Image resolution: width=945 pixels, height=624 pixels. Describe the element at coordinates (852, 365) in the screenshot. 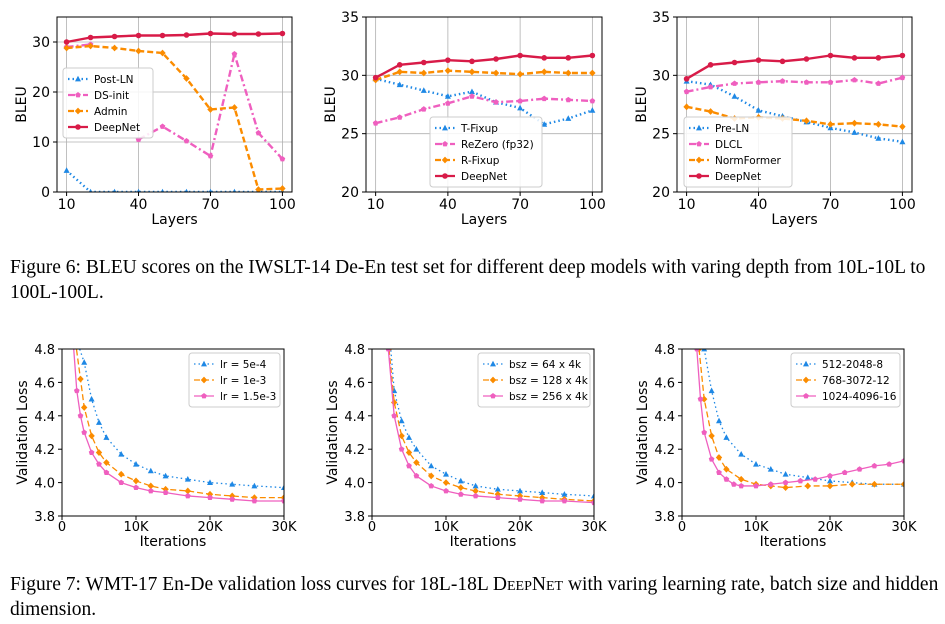

I see `legend-label: 512-2048-8` at that location.